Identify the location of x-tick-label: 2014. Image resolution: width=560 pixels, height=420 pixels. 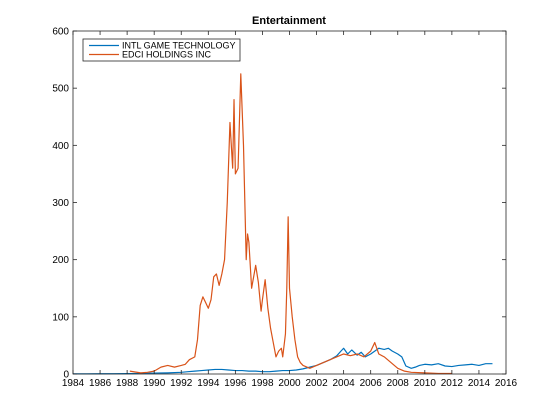
(479, 383).